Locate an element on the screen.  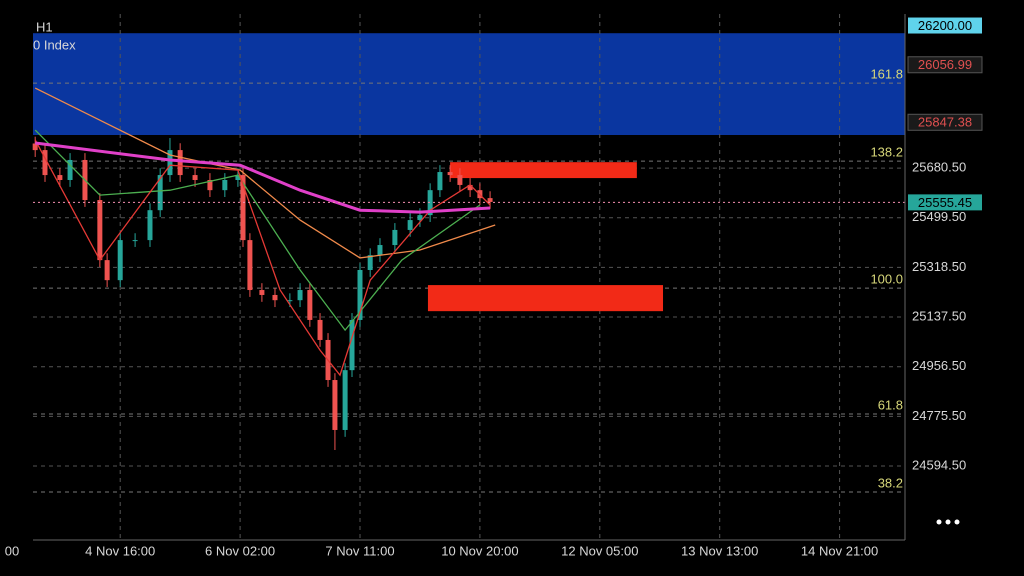
fib-level-label: 38.2 is located at coordinates (890, 482).